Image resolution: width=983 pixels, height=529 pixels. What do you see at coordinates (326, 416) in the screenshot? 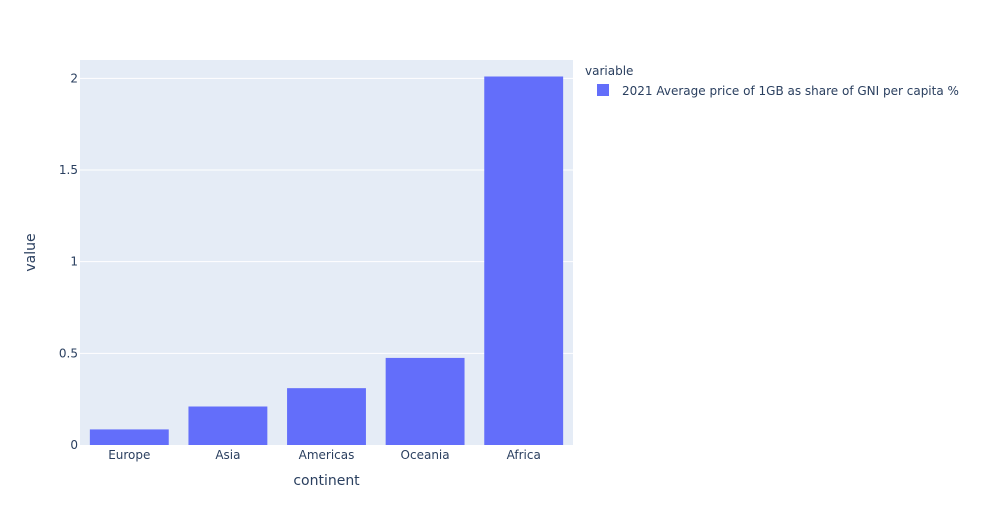
I see `bar-americas` at bounding box center [326, 416].